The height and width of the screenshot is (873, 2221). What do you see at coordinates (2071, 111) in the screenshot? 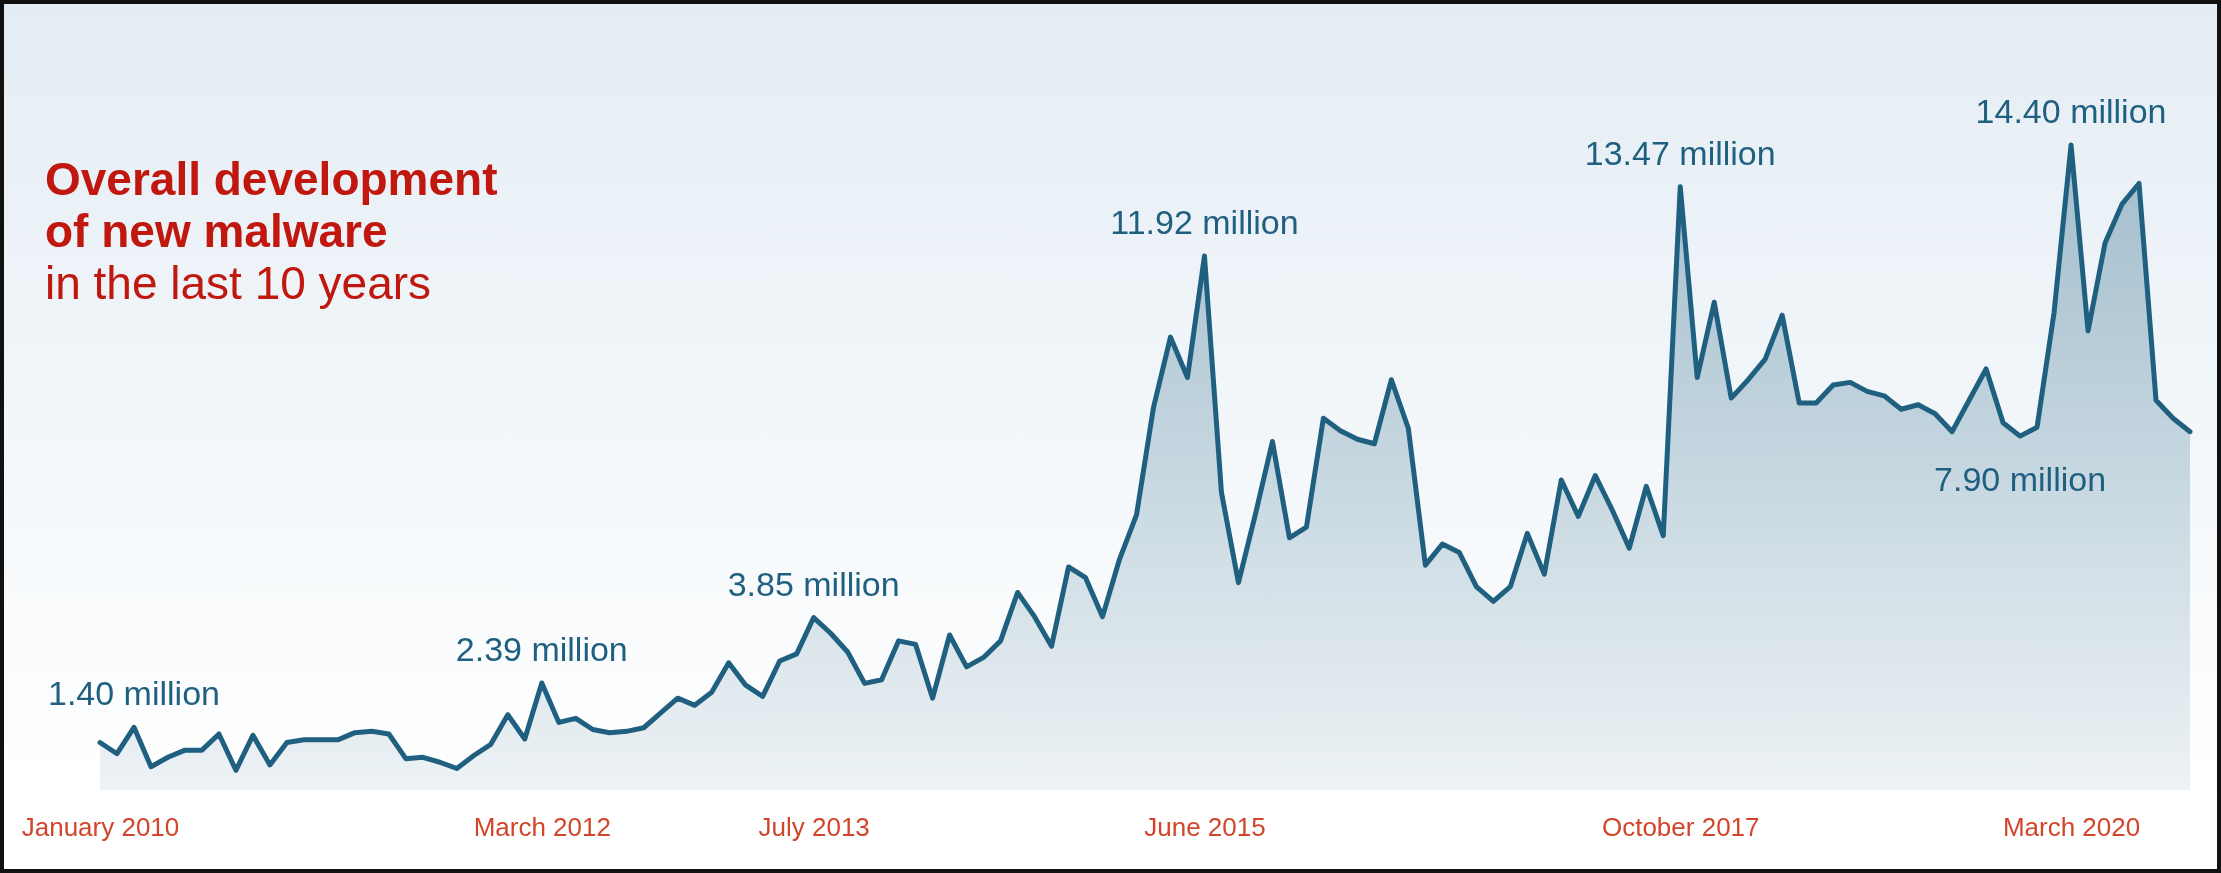
I see `data-label: 14.40 million` at bounding box center [2071, 111].